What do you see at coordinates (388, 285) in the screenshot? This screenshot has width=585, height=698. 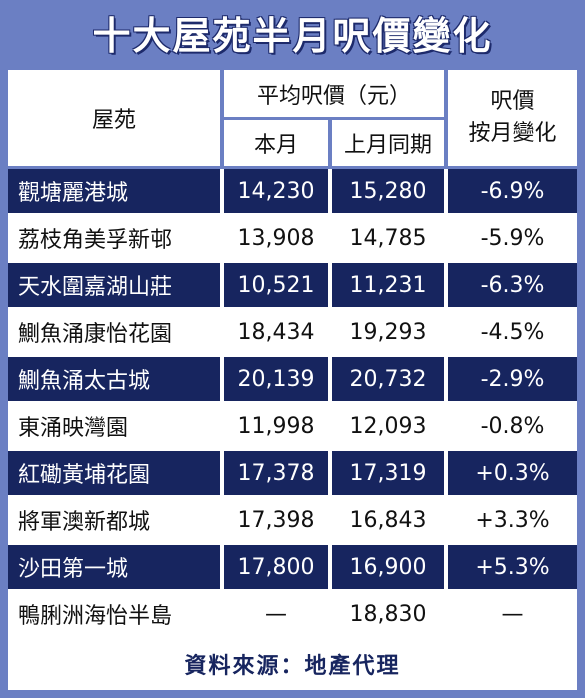 I see `cell-last-month: 11,231` at bounding box center [388, 285].